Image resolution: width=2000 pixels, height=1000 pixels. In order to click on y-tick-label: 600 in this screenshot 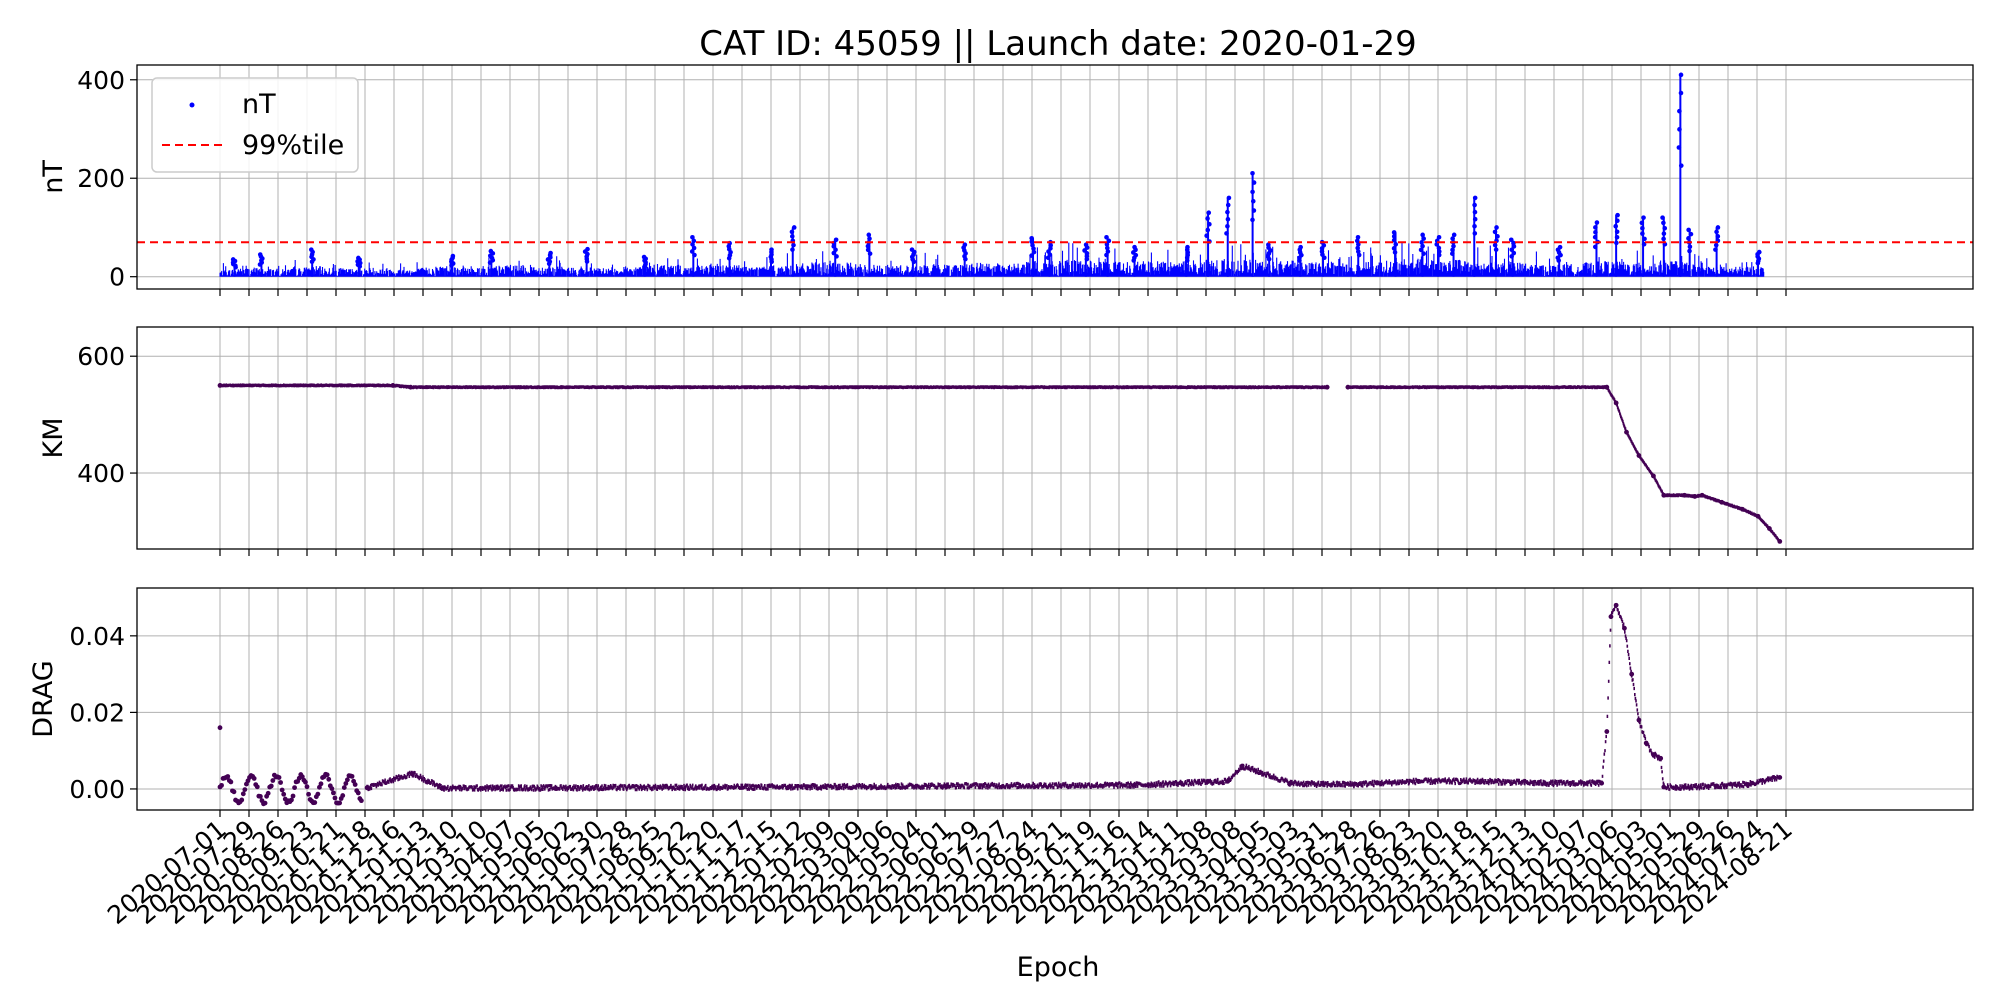, I will do `click(101, 356)`.